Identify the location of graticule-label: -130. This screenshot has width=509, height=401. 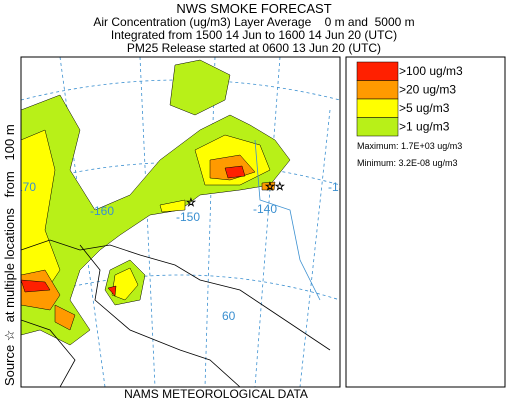
(340, 187).